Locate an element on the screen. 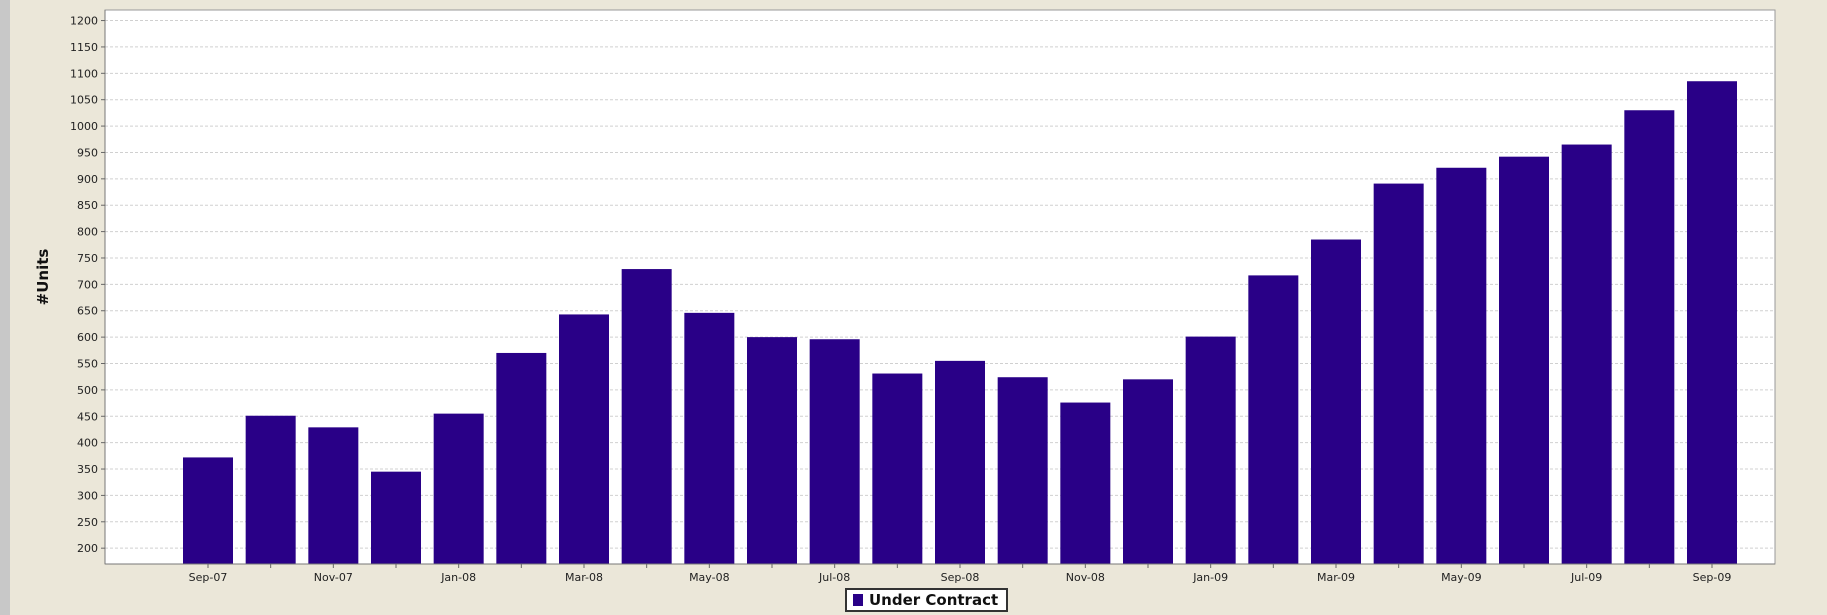  x-tick-label: Sep-08 is located at coordinates (960, 577).